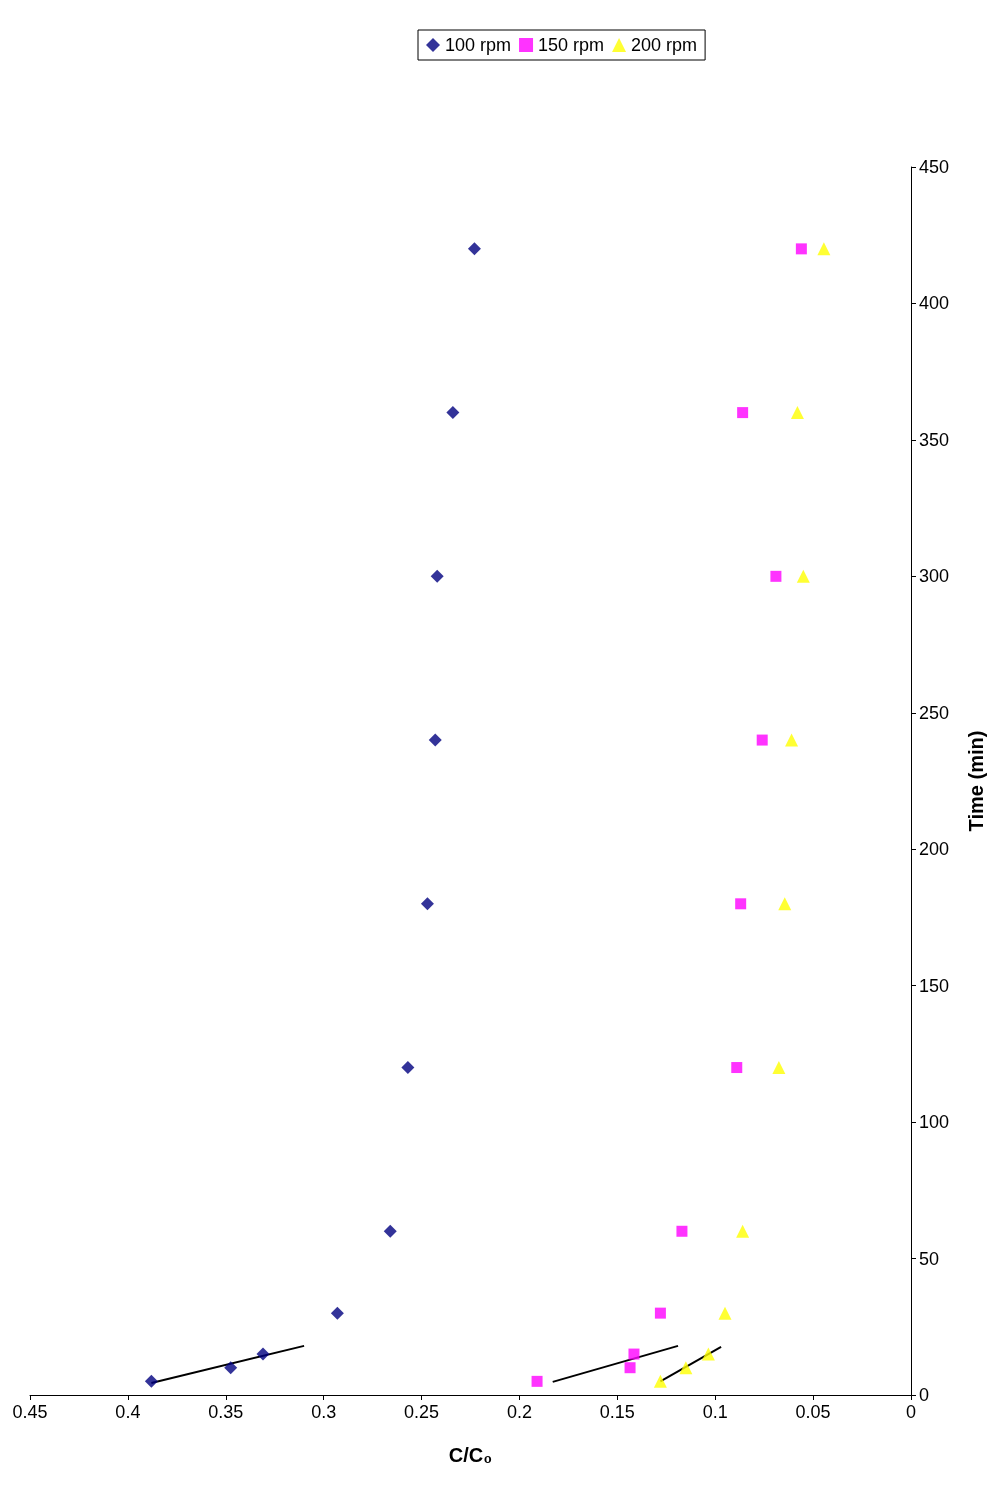 This screenshot has width=997, height=1501. What do you see at coordinates (30, 1412) in the screenshot?
I see `x-tick-label: 0.45` at bounding box center [30, 1412].